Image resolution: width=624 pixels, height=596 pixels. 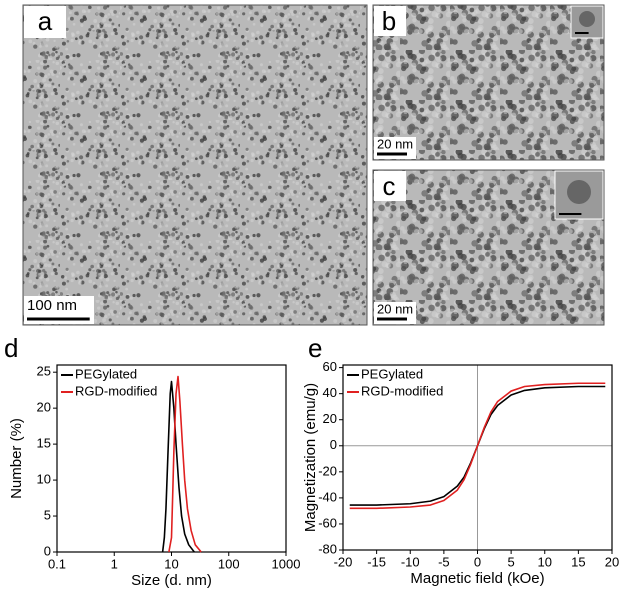 What do you see at coordinates (327, 496) in the screenshot?
I see `y-tick-label: -40` at bounding box center [327, 496].